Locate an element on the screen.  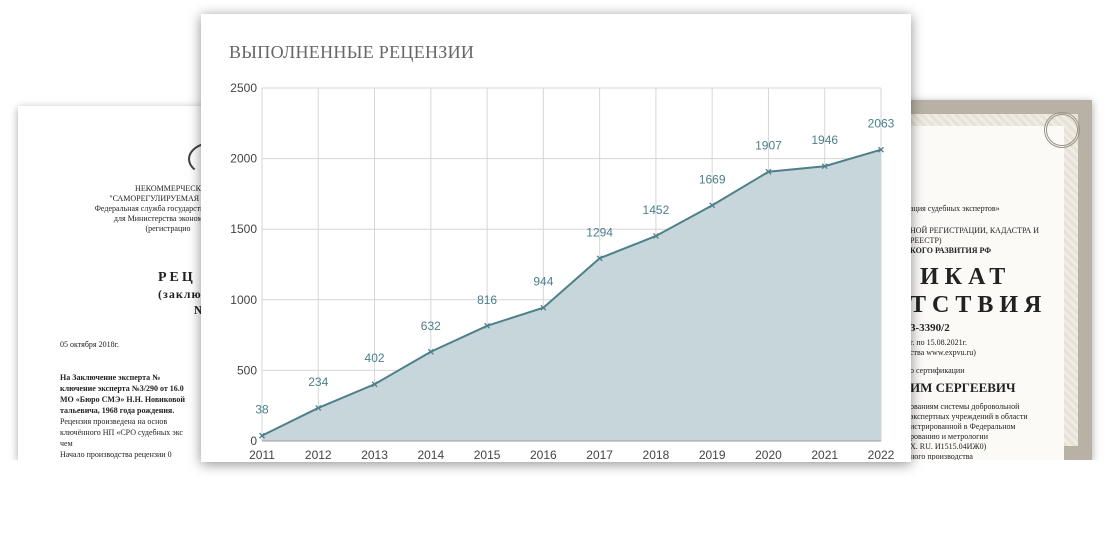
certificate-body-line: X. RU. И1515.04ИЖ0) is located at coordinates (948, 446).